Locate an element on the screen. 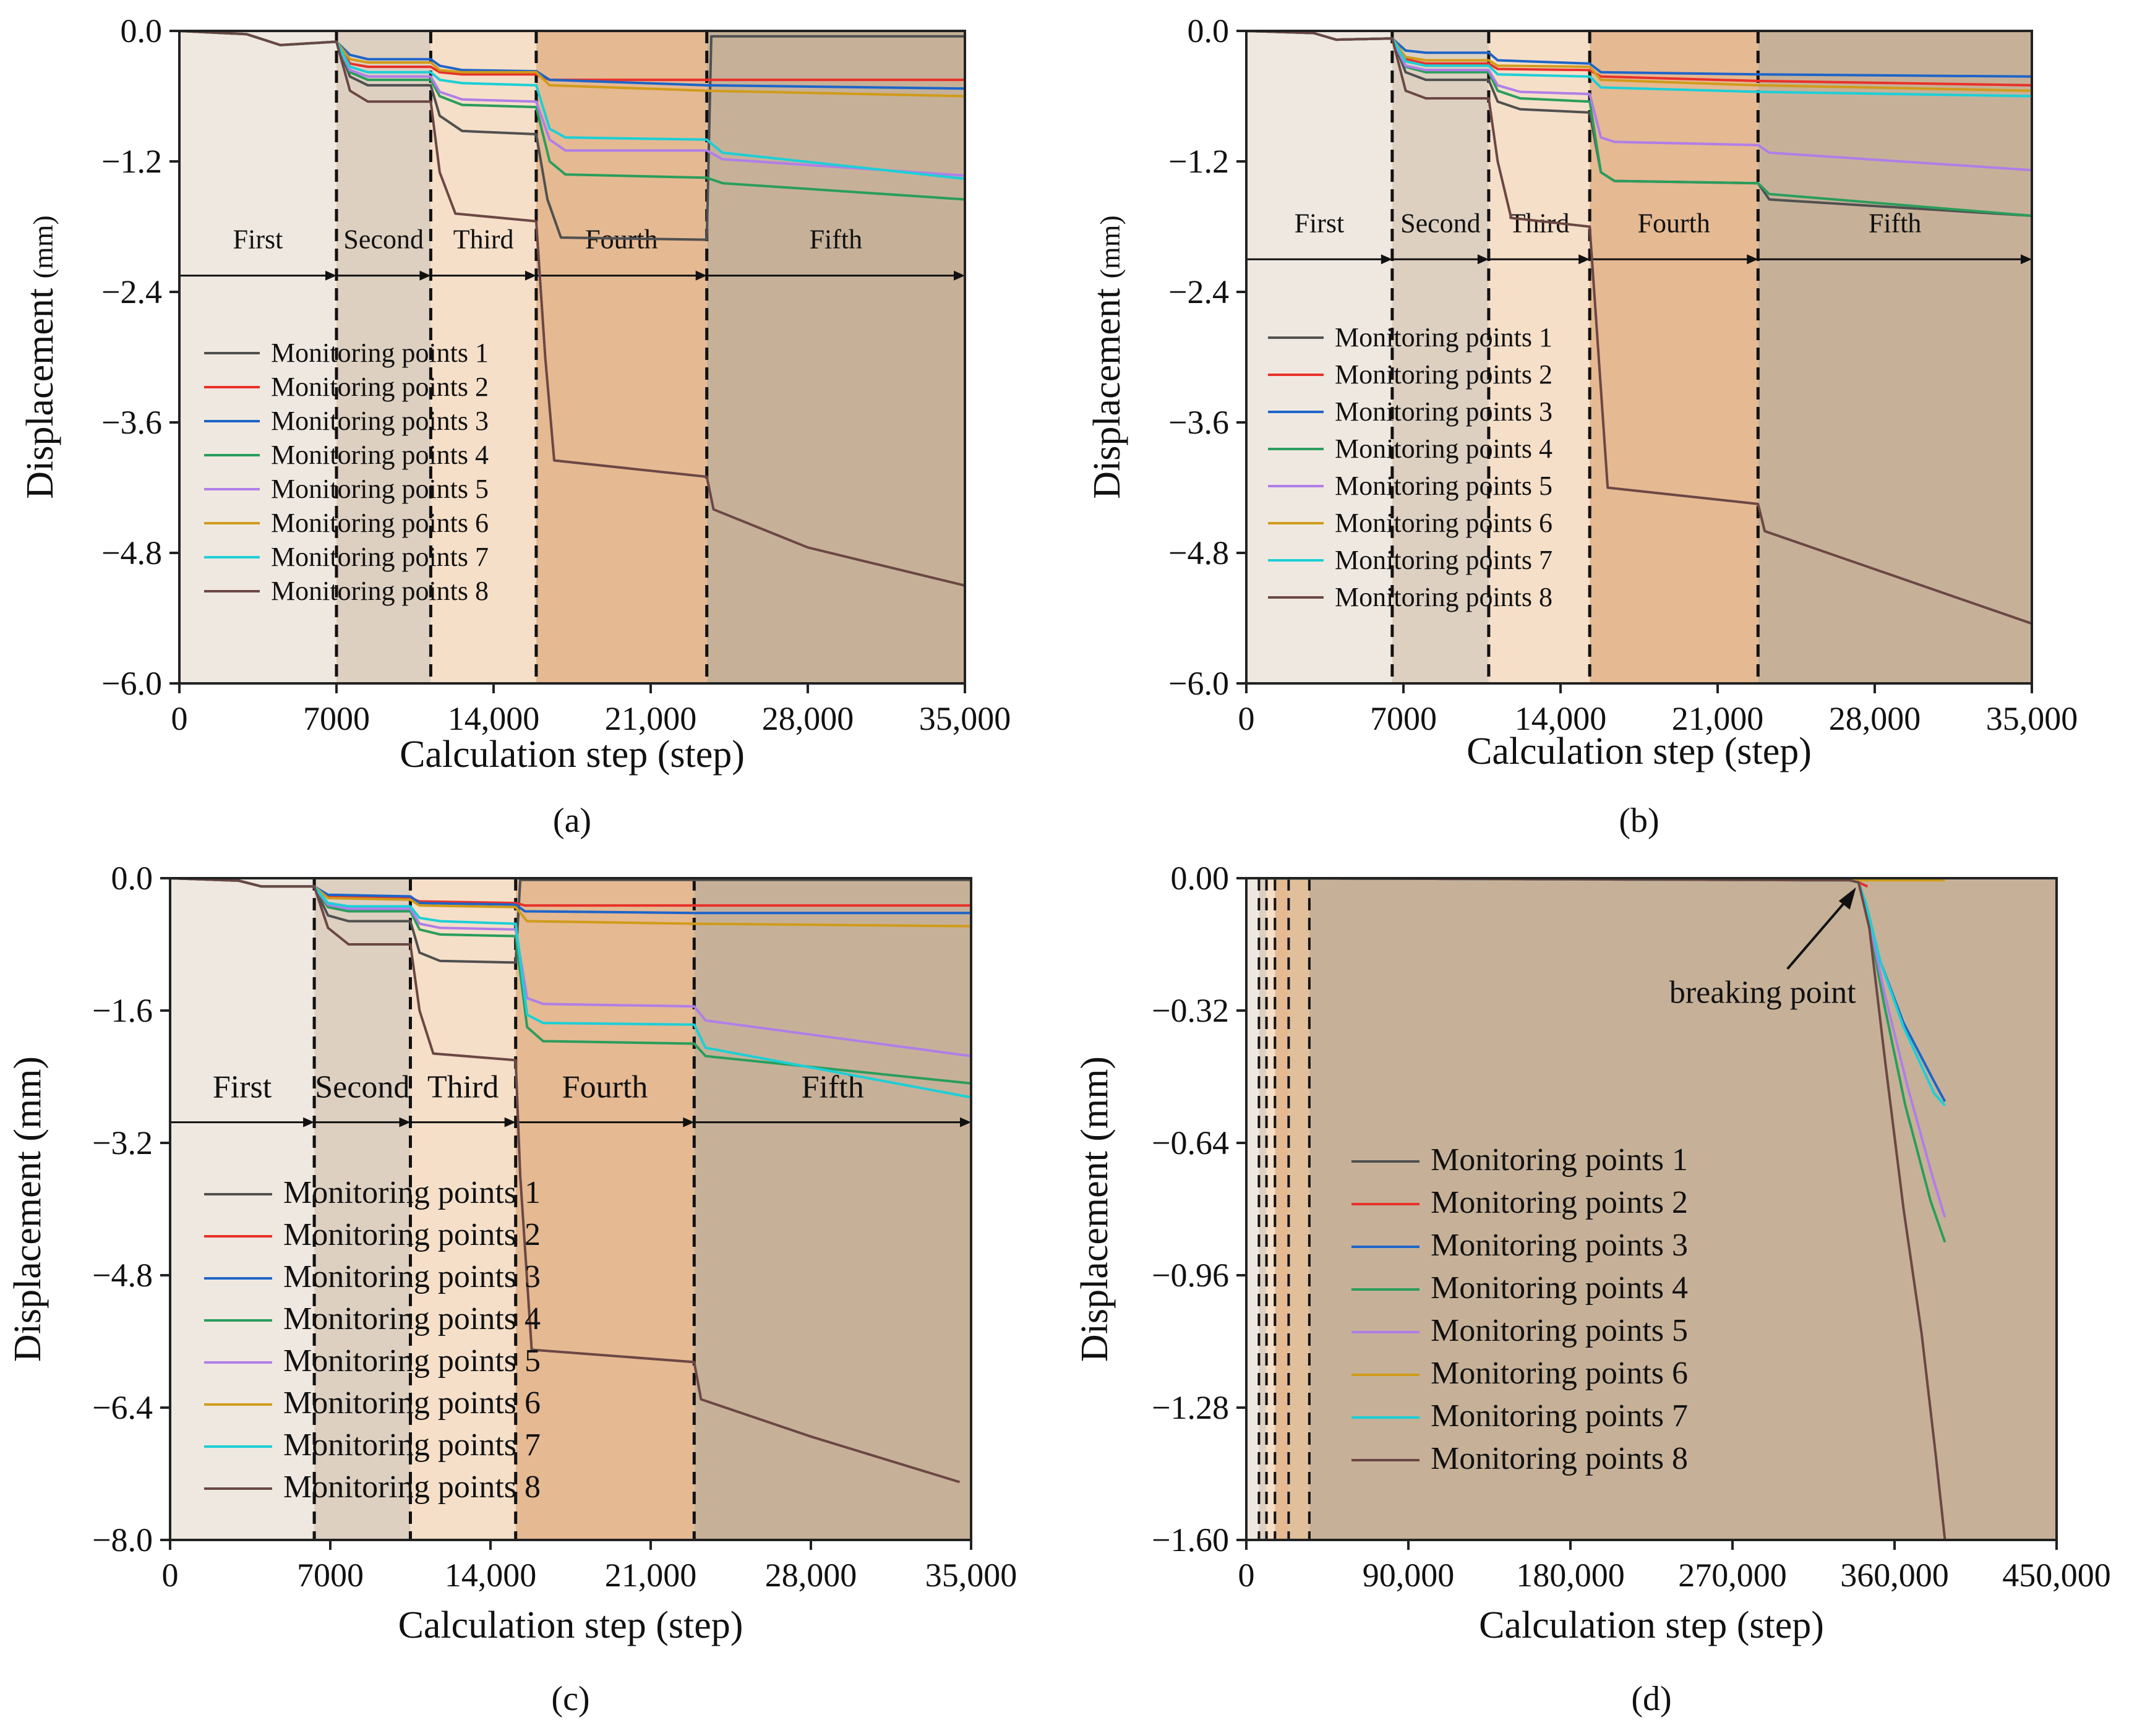  panel-caption: (b) is located at coordinates (1639, 821).